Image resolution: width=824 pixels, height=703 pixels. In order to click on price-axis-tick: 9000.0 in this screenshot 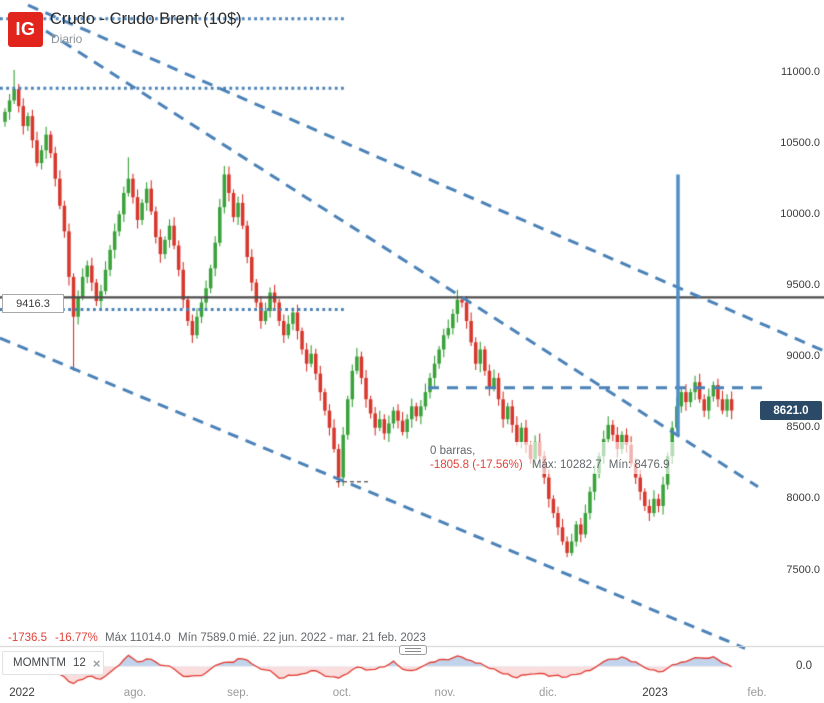, I will do `click(803, 356)`.